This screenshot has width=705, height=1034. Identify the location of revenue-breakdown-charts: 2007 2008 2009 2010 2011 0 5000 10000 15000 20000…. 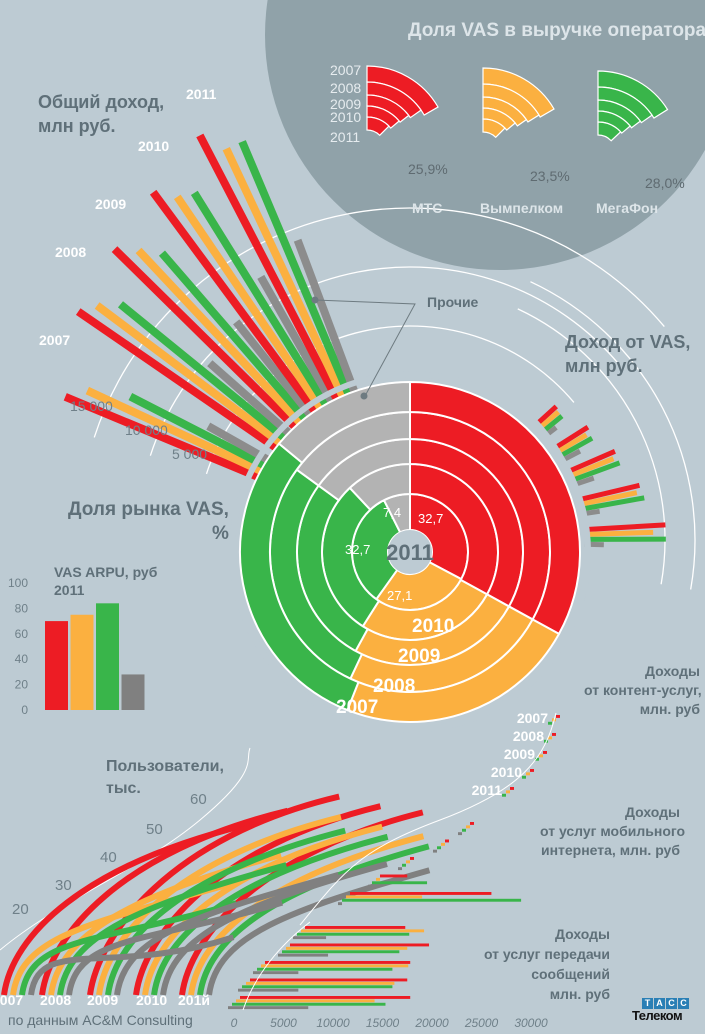
(394, 870).